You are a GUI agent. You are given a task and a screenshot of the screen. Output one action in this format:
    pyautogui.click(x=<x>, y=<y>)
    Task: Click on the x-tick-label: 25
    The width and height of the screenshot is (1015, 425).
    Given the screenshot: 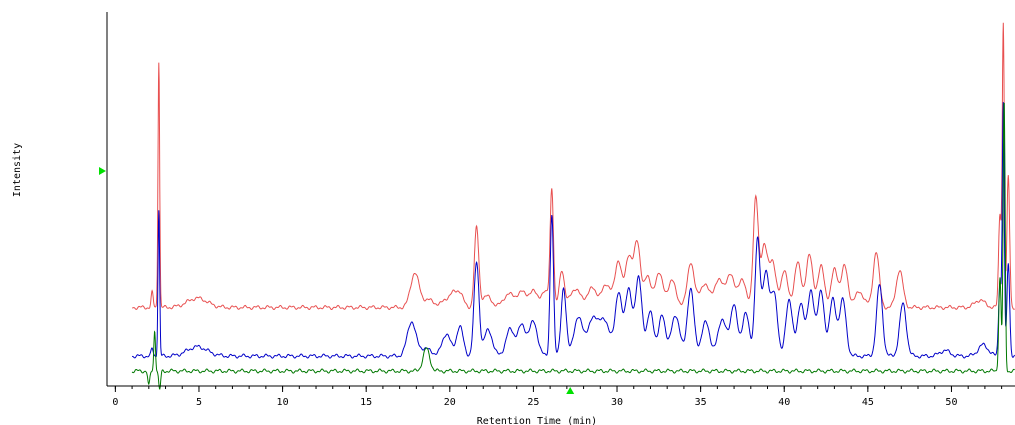 What is the action you would take?
    pyautogui.click(x=533, y=402)
    